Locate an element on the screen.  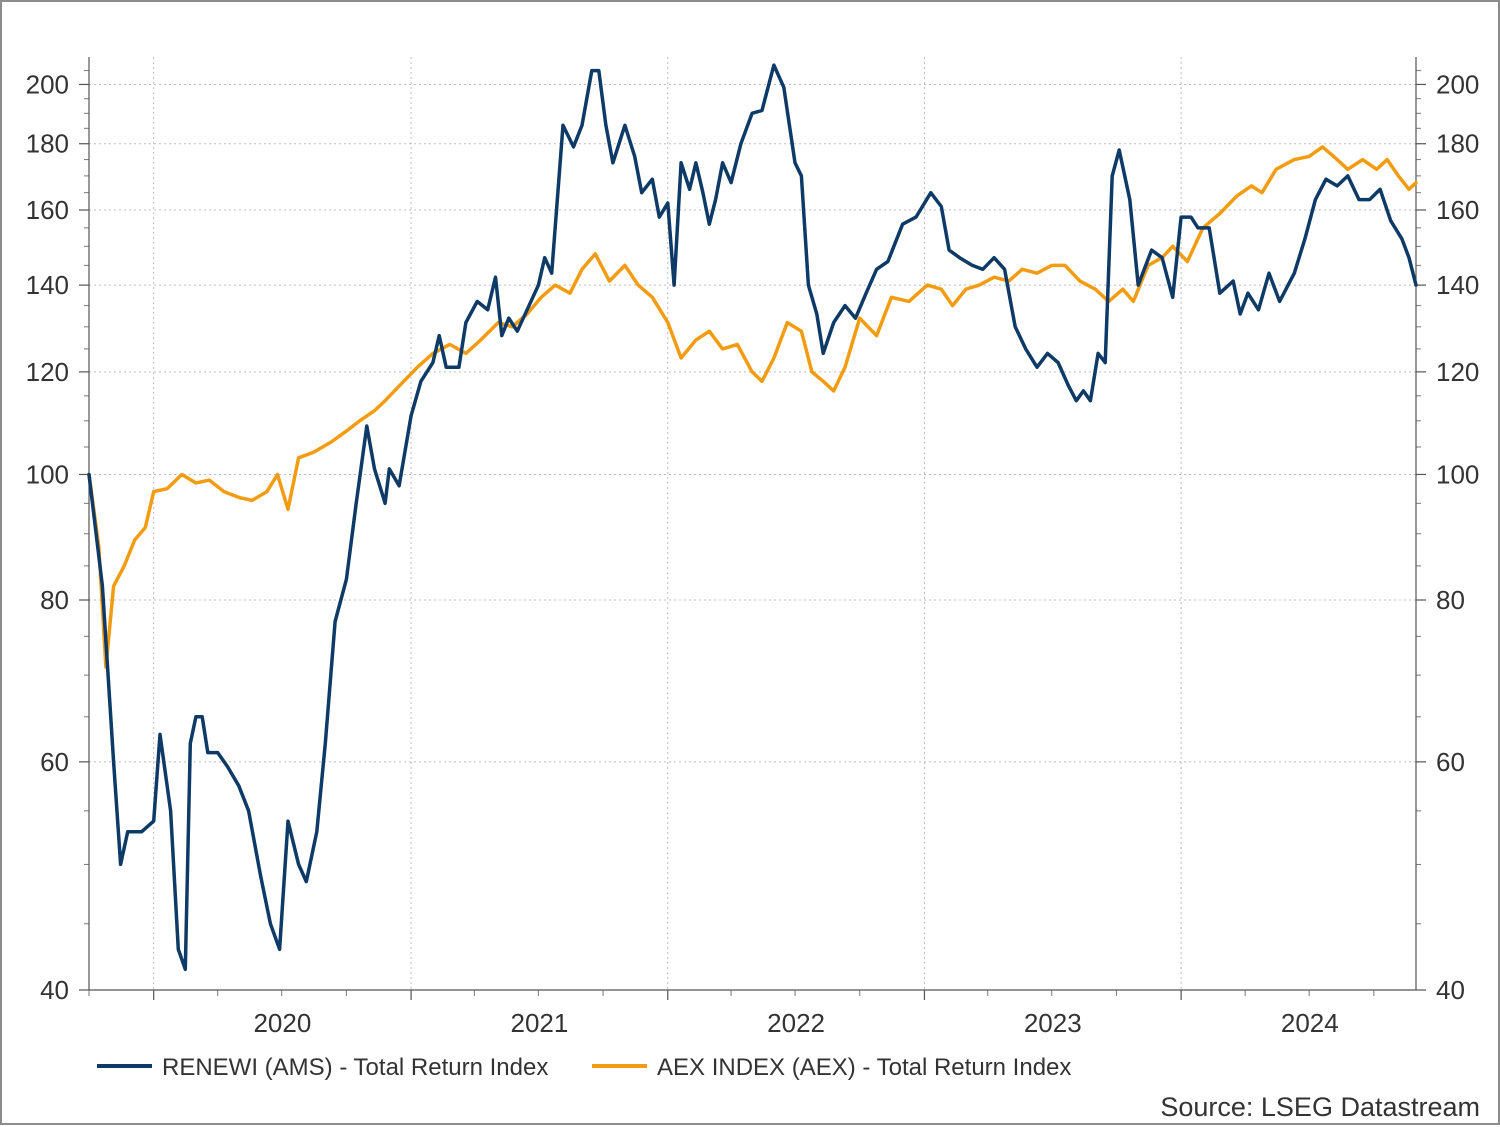
y-tick-label-left: 180 is located at coordinates (47, 144).